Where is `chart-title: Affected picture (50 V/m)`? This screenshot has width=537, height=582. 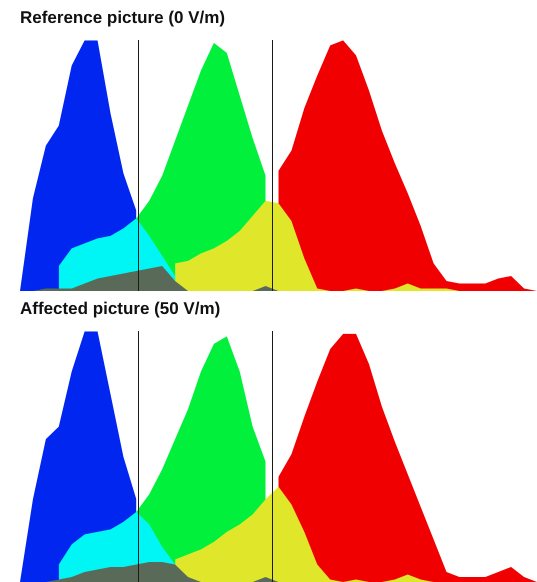
chart-title: Affected picture (50 V/m) is located at coordinates (120, 308).